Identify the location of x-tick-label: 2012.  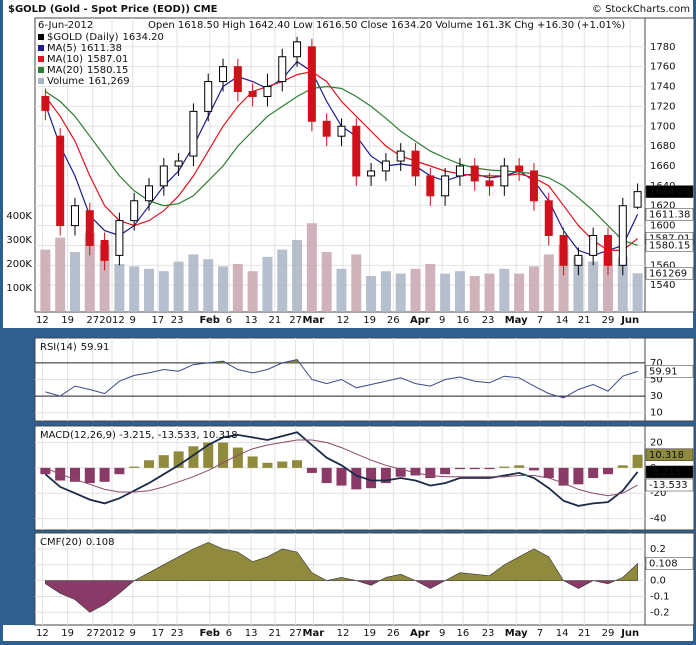
(111, 633).